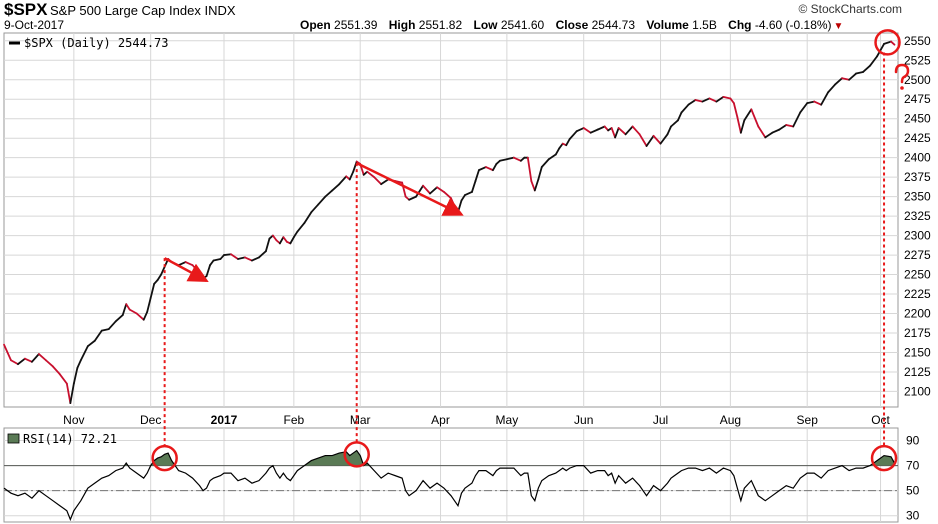 This screenshot has height=524, width=938. What do you see at coordinates (917, 255) in the screenshot?
I see `price-tick-label: 2275` at bounding box center [917, 255].